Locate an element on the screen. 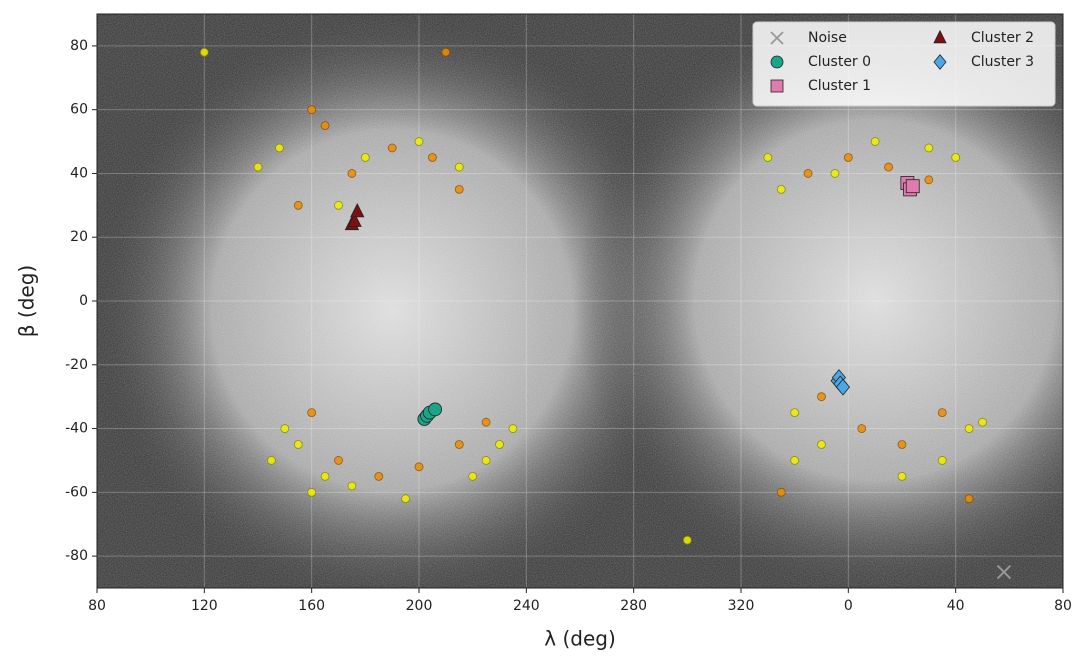  legend-box is located at coordinates (904, 64).